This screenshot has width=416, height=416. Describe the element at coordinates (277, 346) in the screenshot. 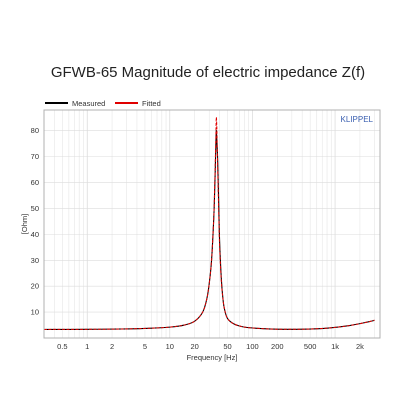

I see `x-tick-label: 200` at that location.